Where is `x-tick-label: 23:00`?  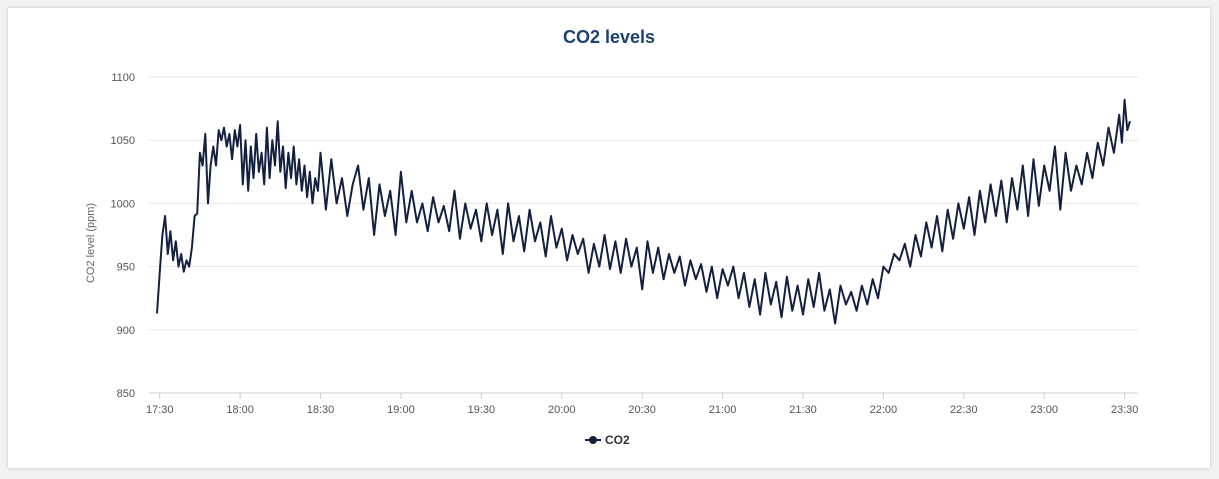
x-tick-label: 23:00 is located at coordinates (1044, 410).